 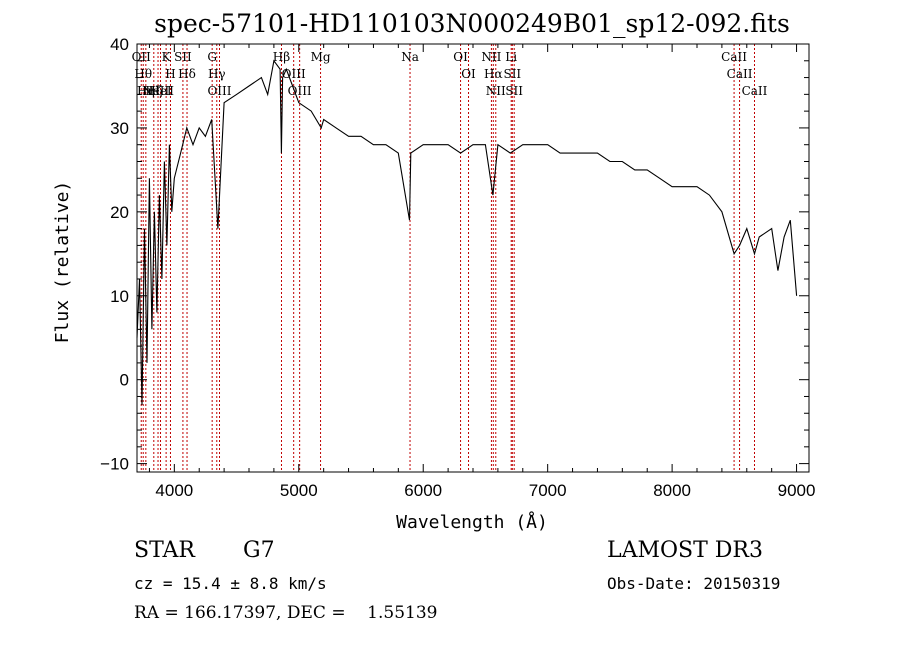 What do you see at coordinates (142, 57) in the screenshot?
I see `spectral-line-label: OII` at bounding box center [142, 57].